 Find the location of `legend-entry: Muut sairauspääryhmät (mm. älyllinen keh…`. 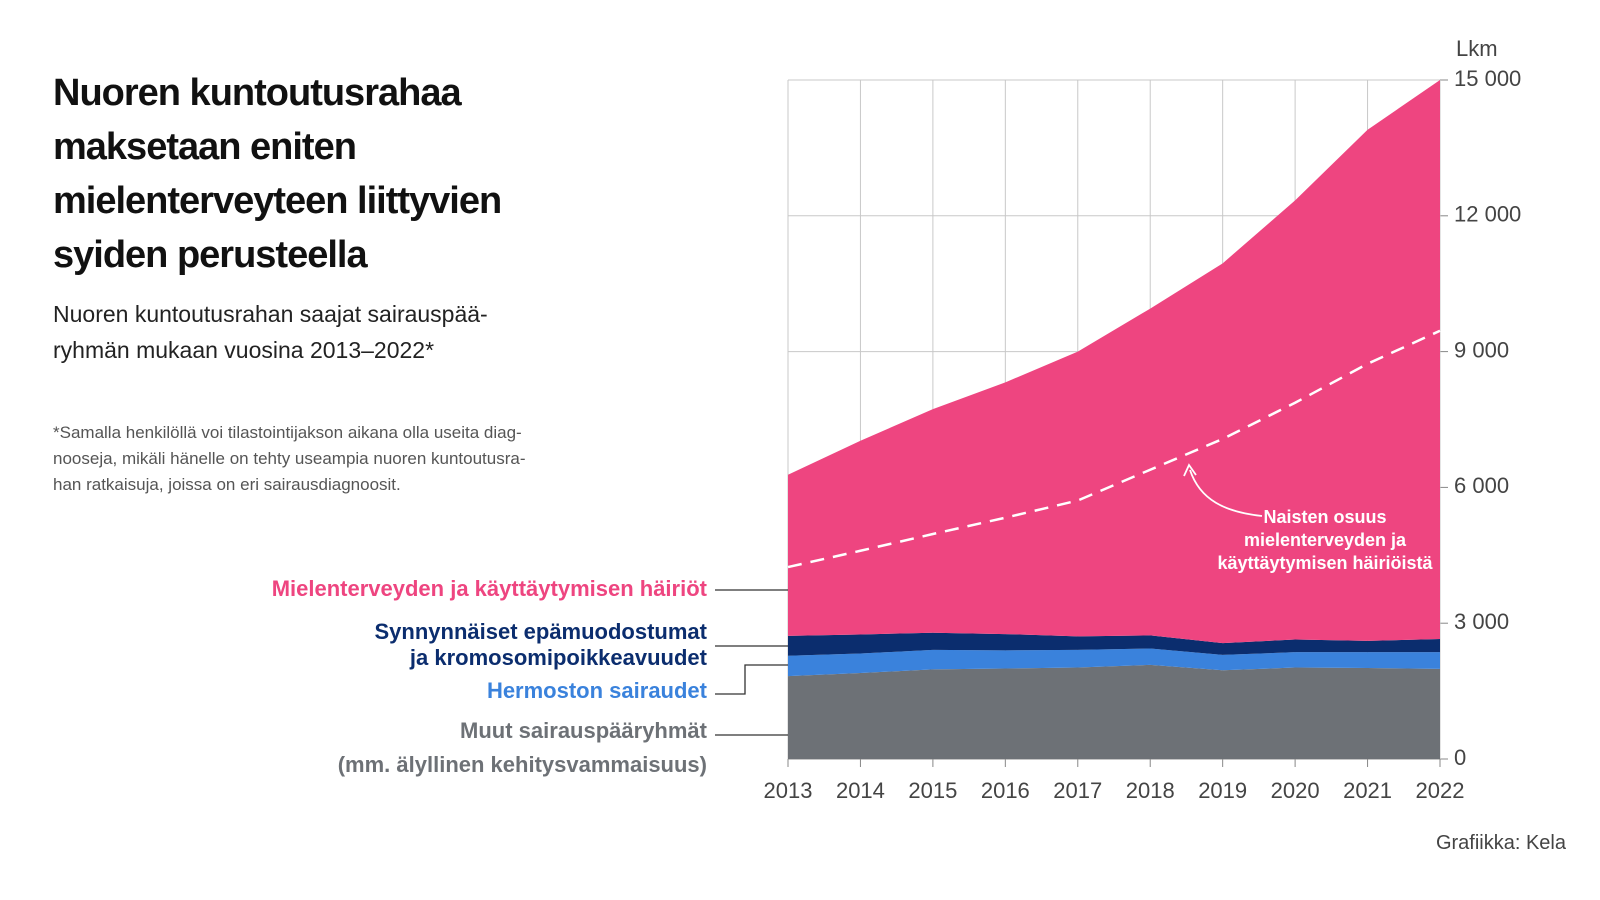

legend-entry: Muut sairauspääryhmät (mm. älyllinen keh… is located at coordinates (522, 747).